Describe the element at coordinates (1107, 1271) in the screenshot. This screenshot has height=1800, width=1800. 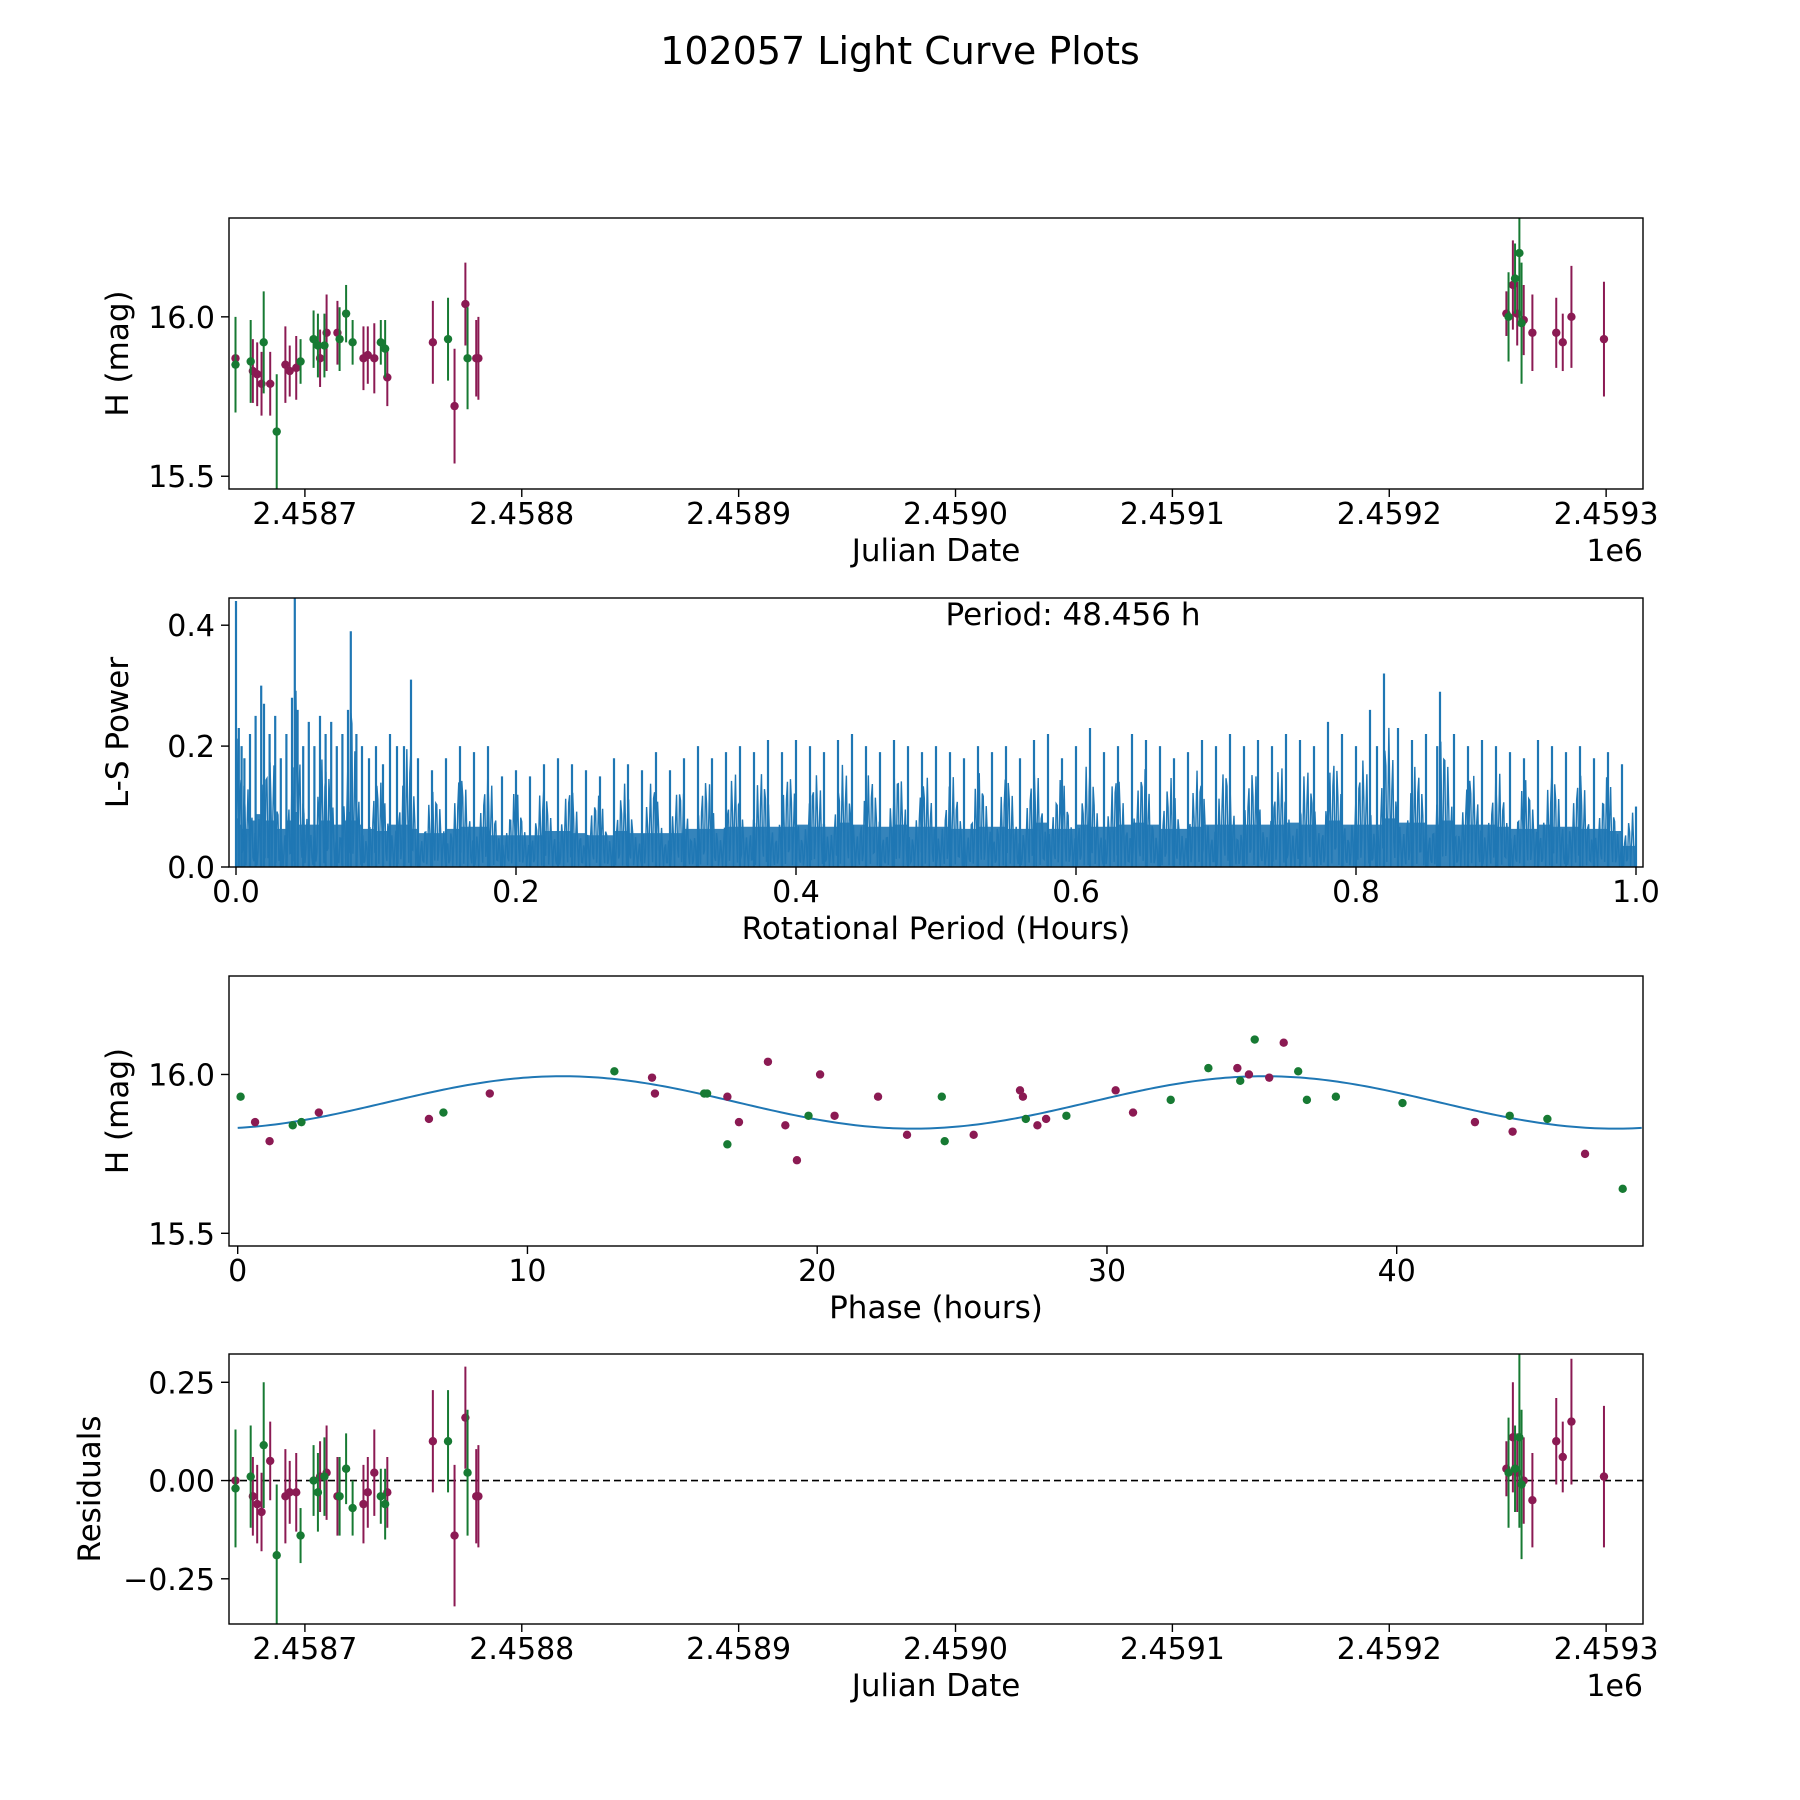
I see `x-tick-label: 30` at that location.